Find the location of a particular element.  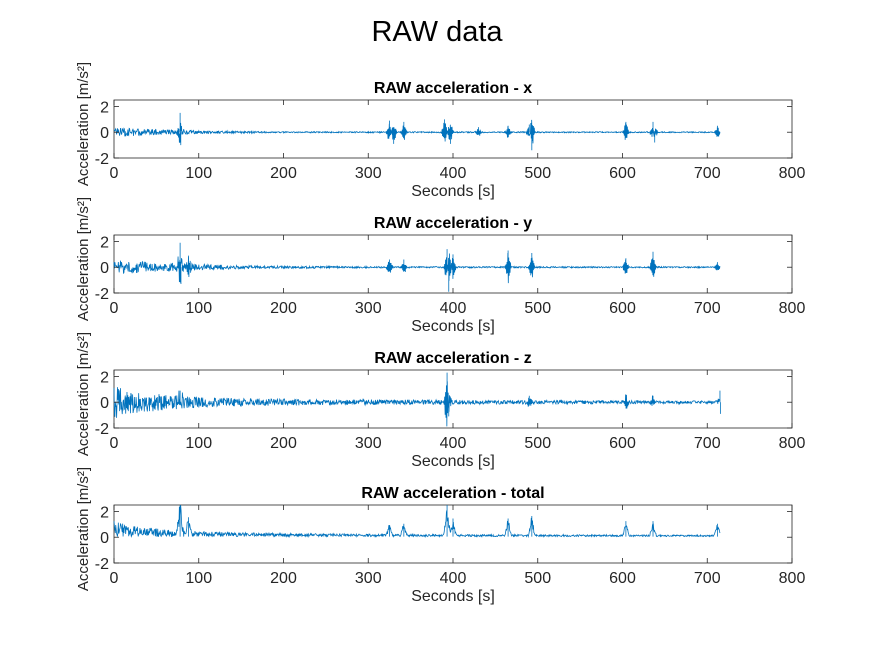

figure-title: RAW data is located at coordinates (437, 32).